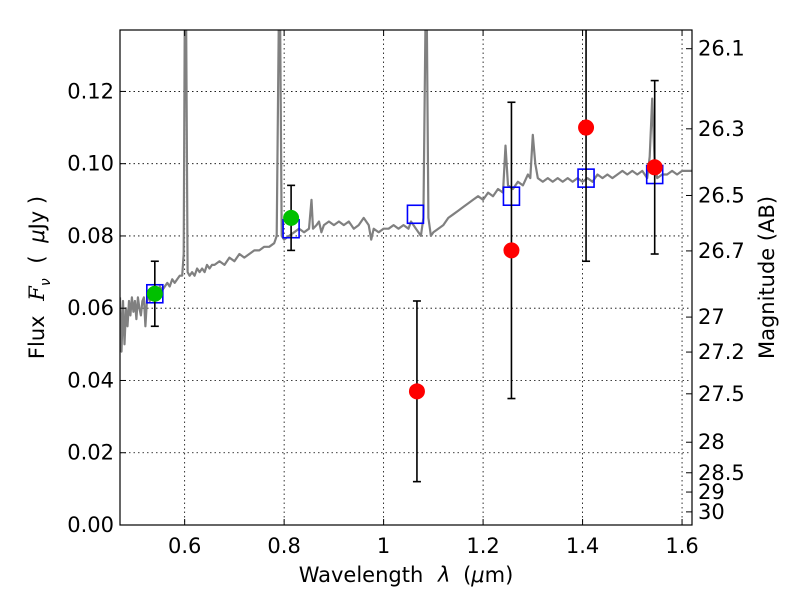 The image size is (800, 600). I want to click on x-tick-label: 1.4, so click(582, 546).